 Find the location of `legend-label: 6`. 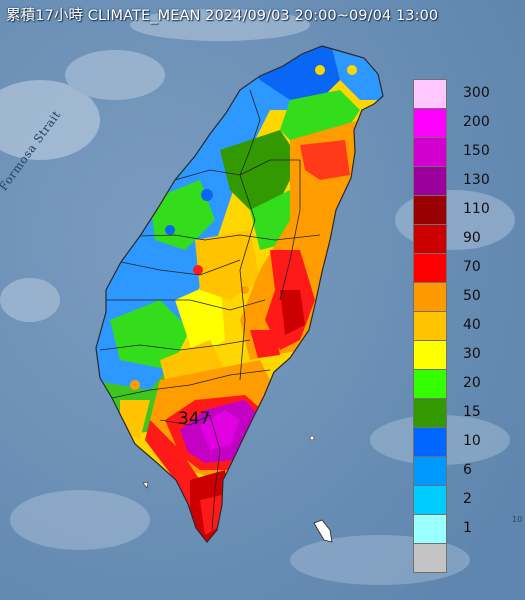

legend-label: 6 is located at coordinates (467, 470).